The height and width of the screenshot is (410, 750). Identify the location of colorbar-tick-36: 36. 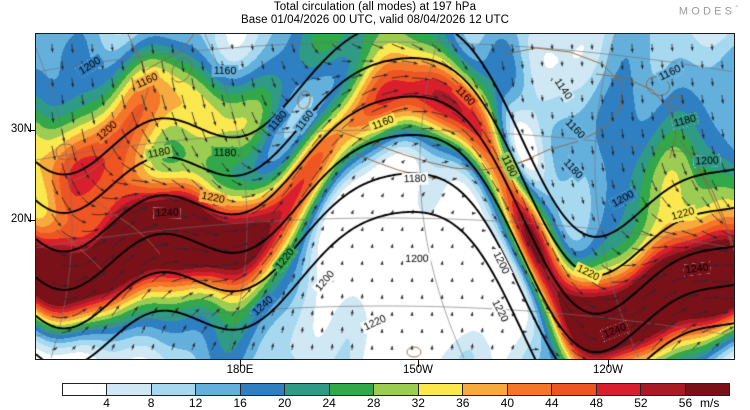
(463, 403).